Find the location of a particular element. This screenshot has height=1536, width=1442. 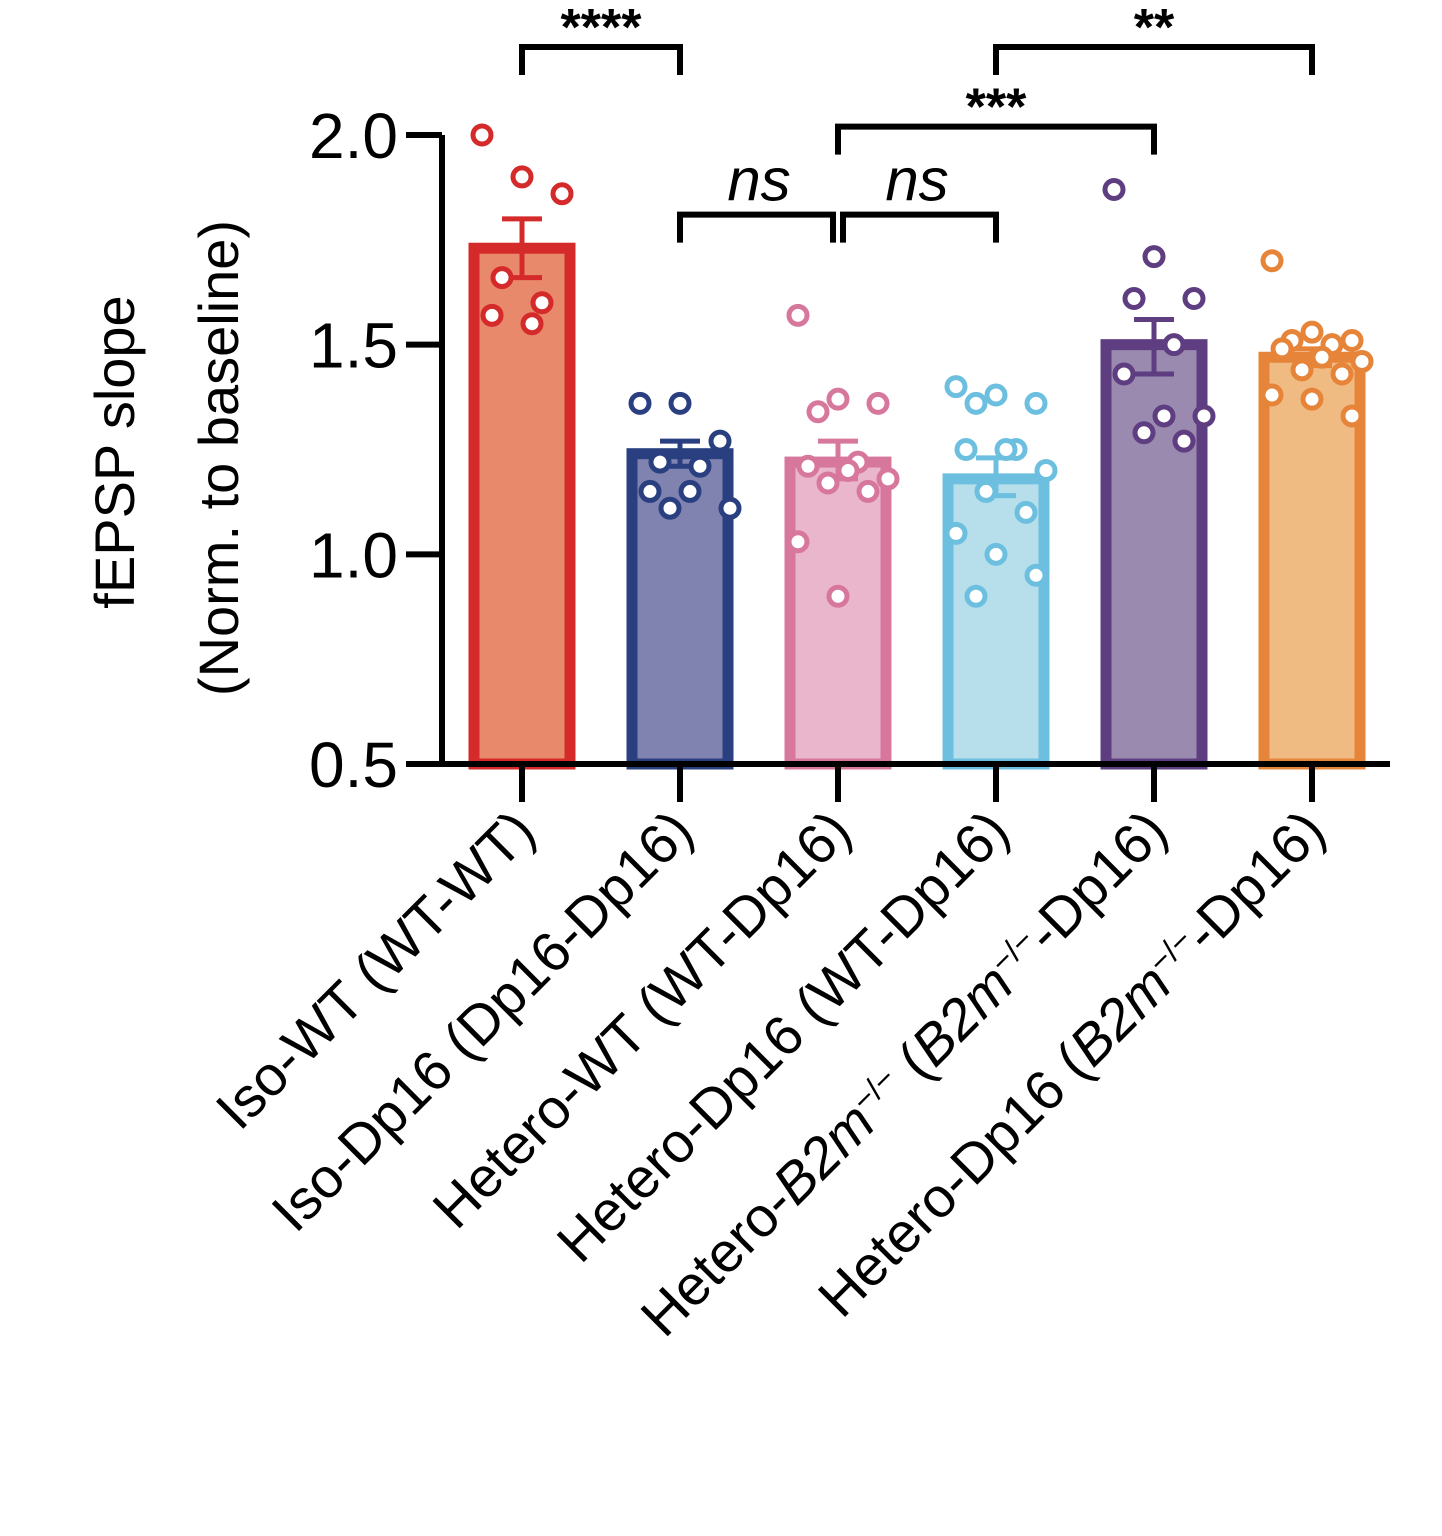

significance-bracket: ** is located at coordinates (1154, 37).